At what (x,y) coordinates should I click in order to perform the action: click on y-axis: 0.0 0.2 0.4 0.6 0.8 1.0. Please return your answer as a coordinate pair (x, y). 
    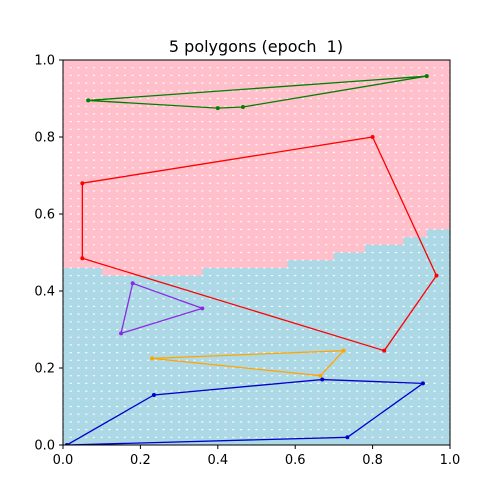
    Looking at the image, I should click on (48, 254).